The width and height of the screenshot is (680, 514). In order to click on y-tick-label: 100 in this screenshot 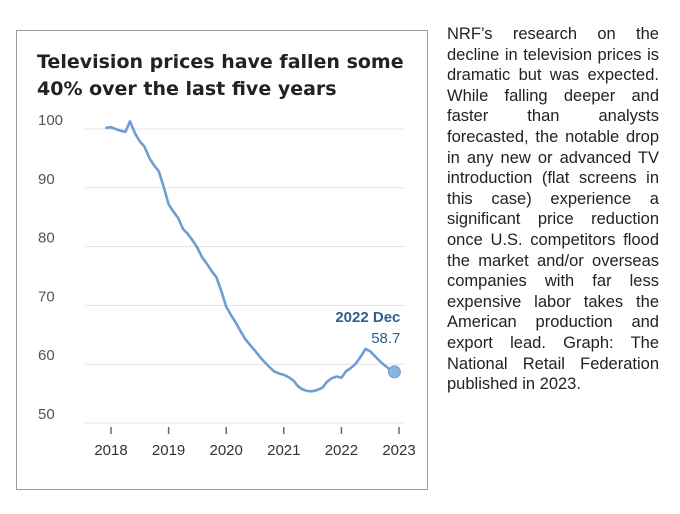, I will do `click(50, 120)`.